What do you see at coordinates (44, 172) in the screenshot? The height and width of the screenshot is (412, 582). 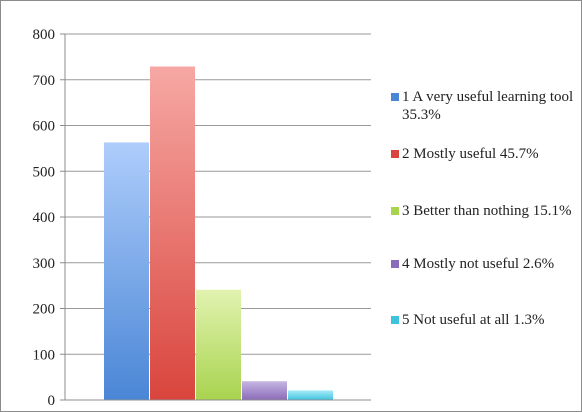 I see `y-tick-label: 500` at bounding box center [44, 172].